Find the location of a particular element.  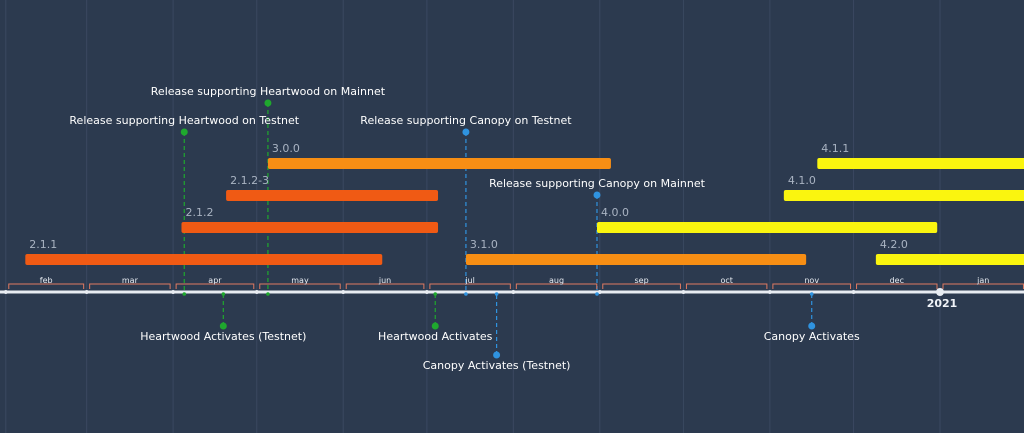

release-version-label: 2.1.2 is located at coordinates (199, 212).